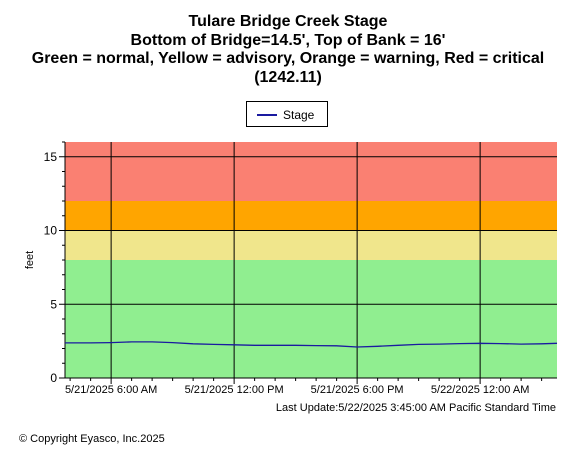 The image size is (576, 461). I want to click on band-critical, so click(311, 171).